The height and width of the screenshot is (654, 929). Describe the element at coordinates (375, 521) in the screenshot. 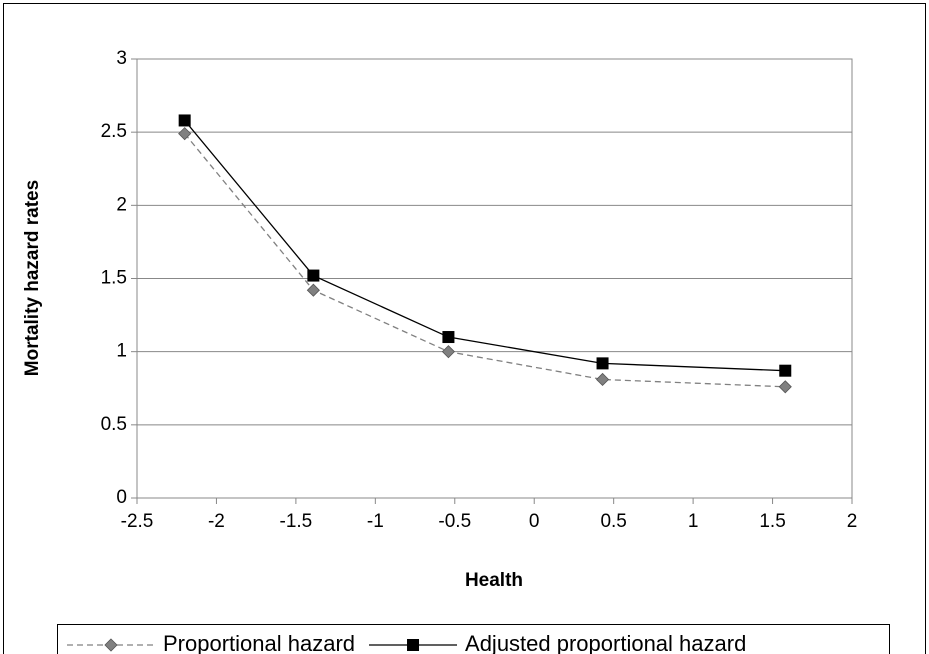

I see `x-tick-label: -1` at that location.